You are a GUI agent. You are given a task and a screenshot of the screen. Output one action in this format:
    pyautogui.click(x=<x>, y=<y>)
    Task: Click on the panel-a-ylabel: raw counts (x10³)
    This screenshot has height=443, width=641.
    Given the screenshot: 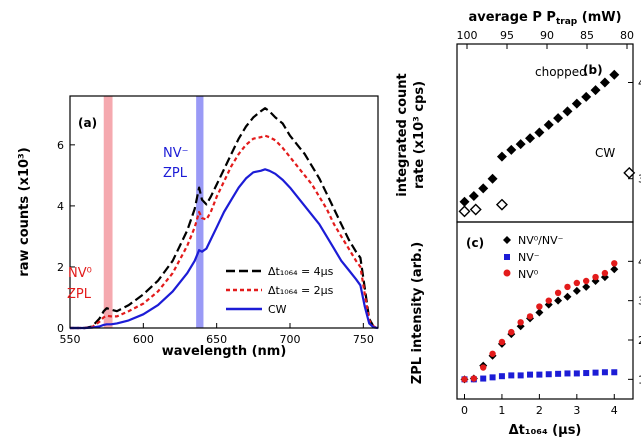 What is the action you would take?
    pyautogui.click(x=24, y=211)
    